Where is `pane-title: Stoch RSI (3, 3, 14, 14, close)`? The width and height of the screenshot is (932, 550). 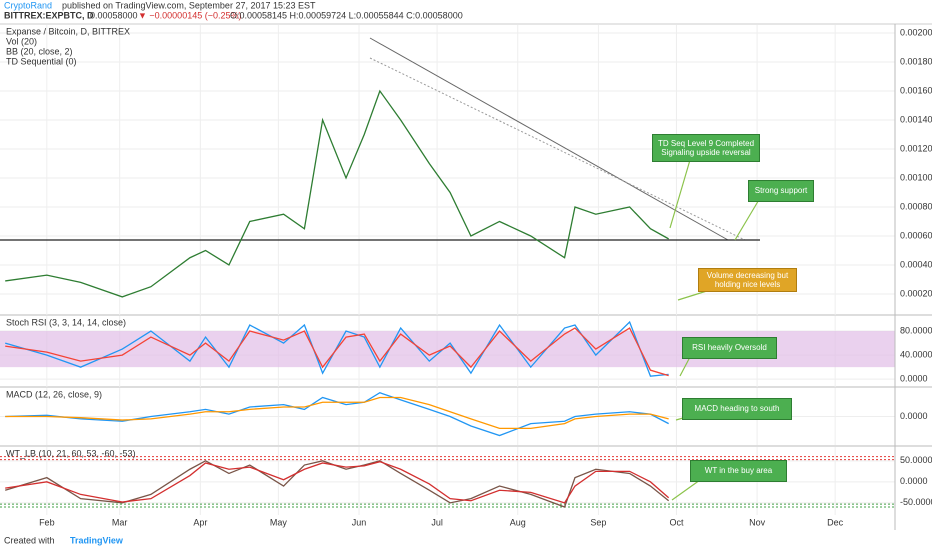
pane-title: Stoch RSI (3, 3, 14, 14, close) is located at coordinates (66, 322).